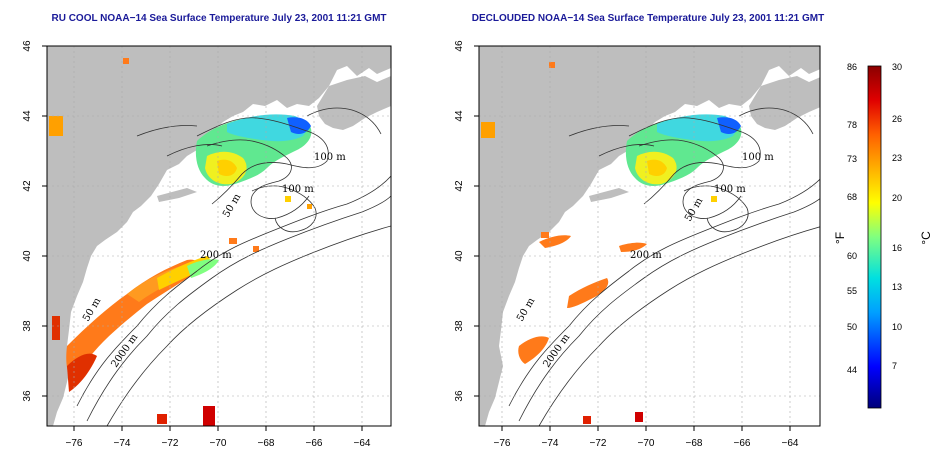 This screenshot has height=475, width=950. Describe the element at coordinates (459, 116) in the screenshot. I see `right-ytick-44: 44` at that location.